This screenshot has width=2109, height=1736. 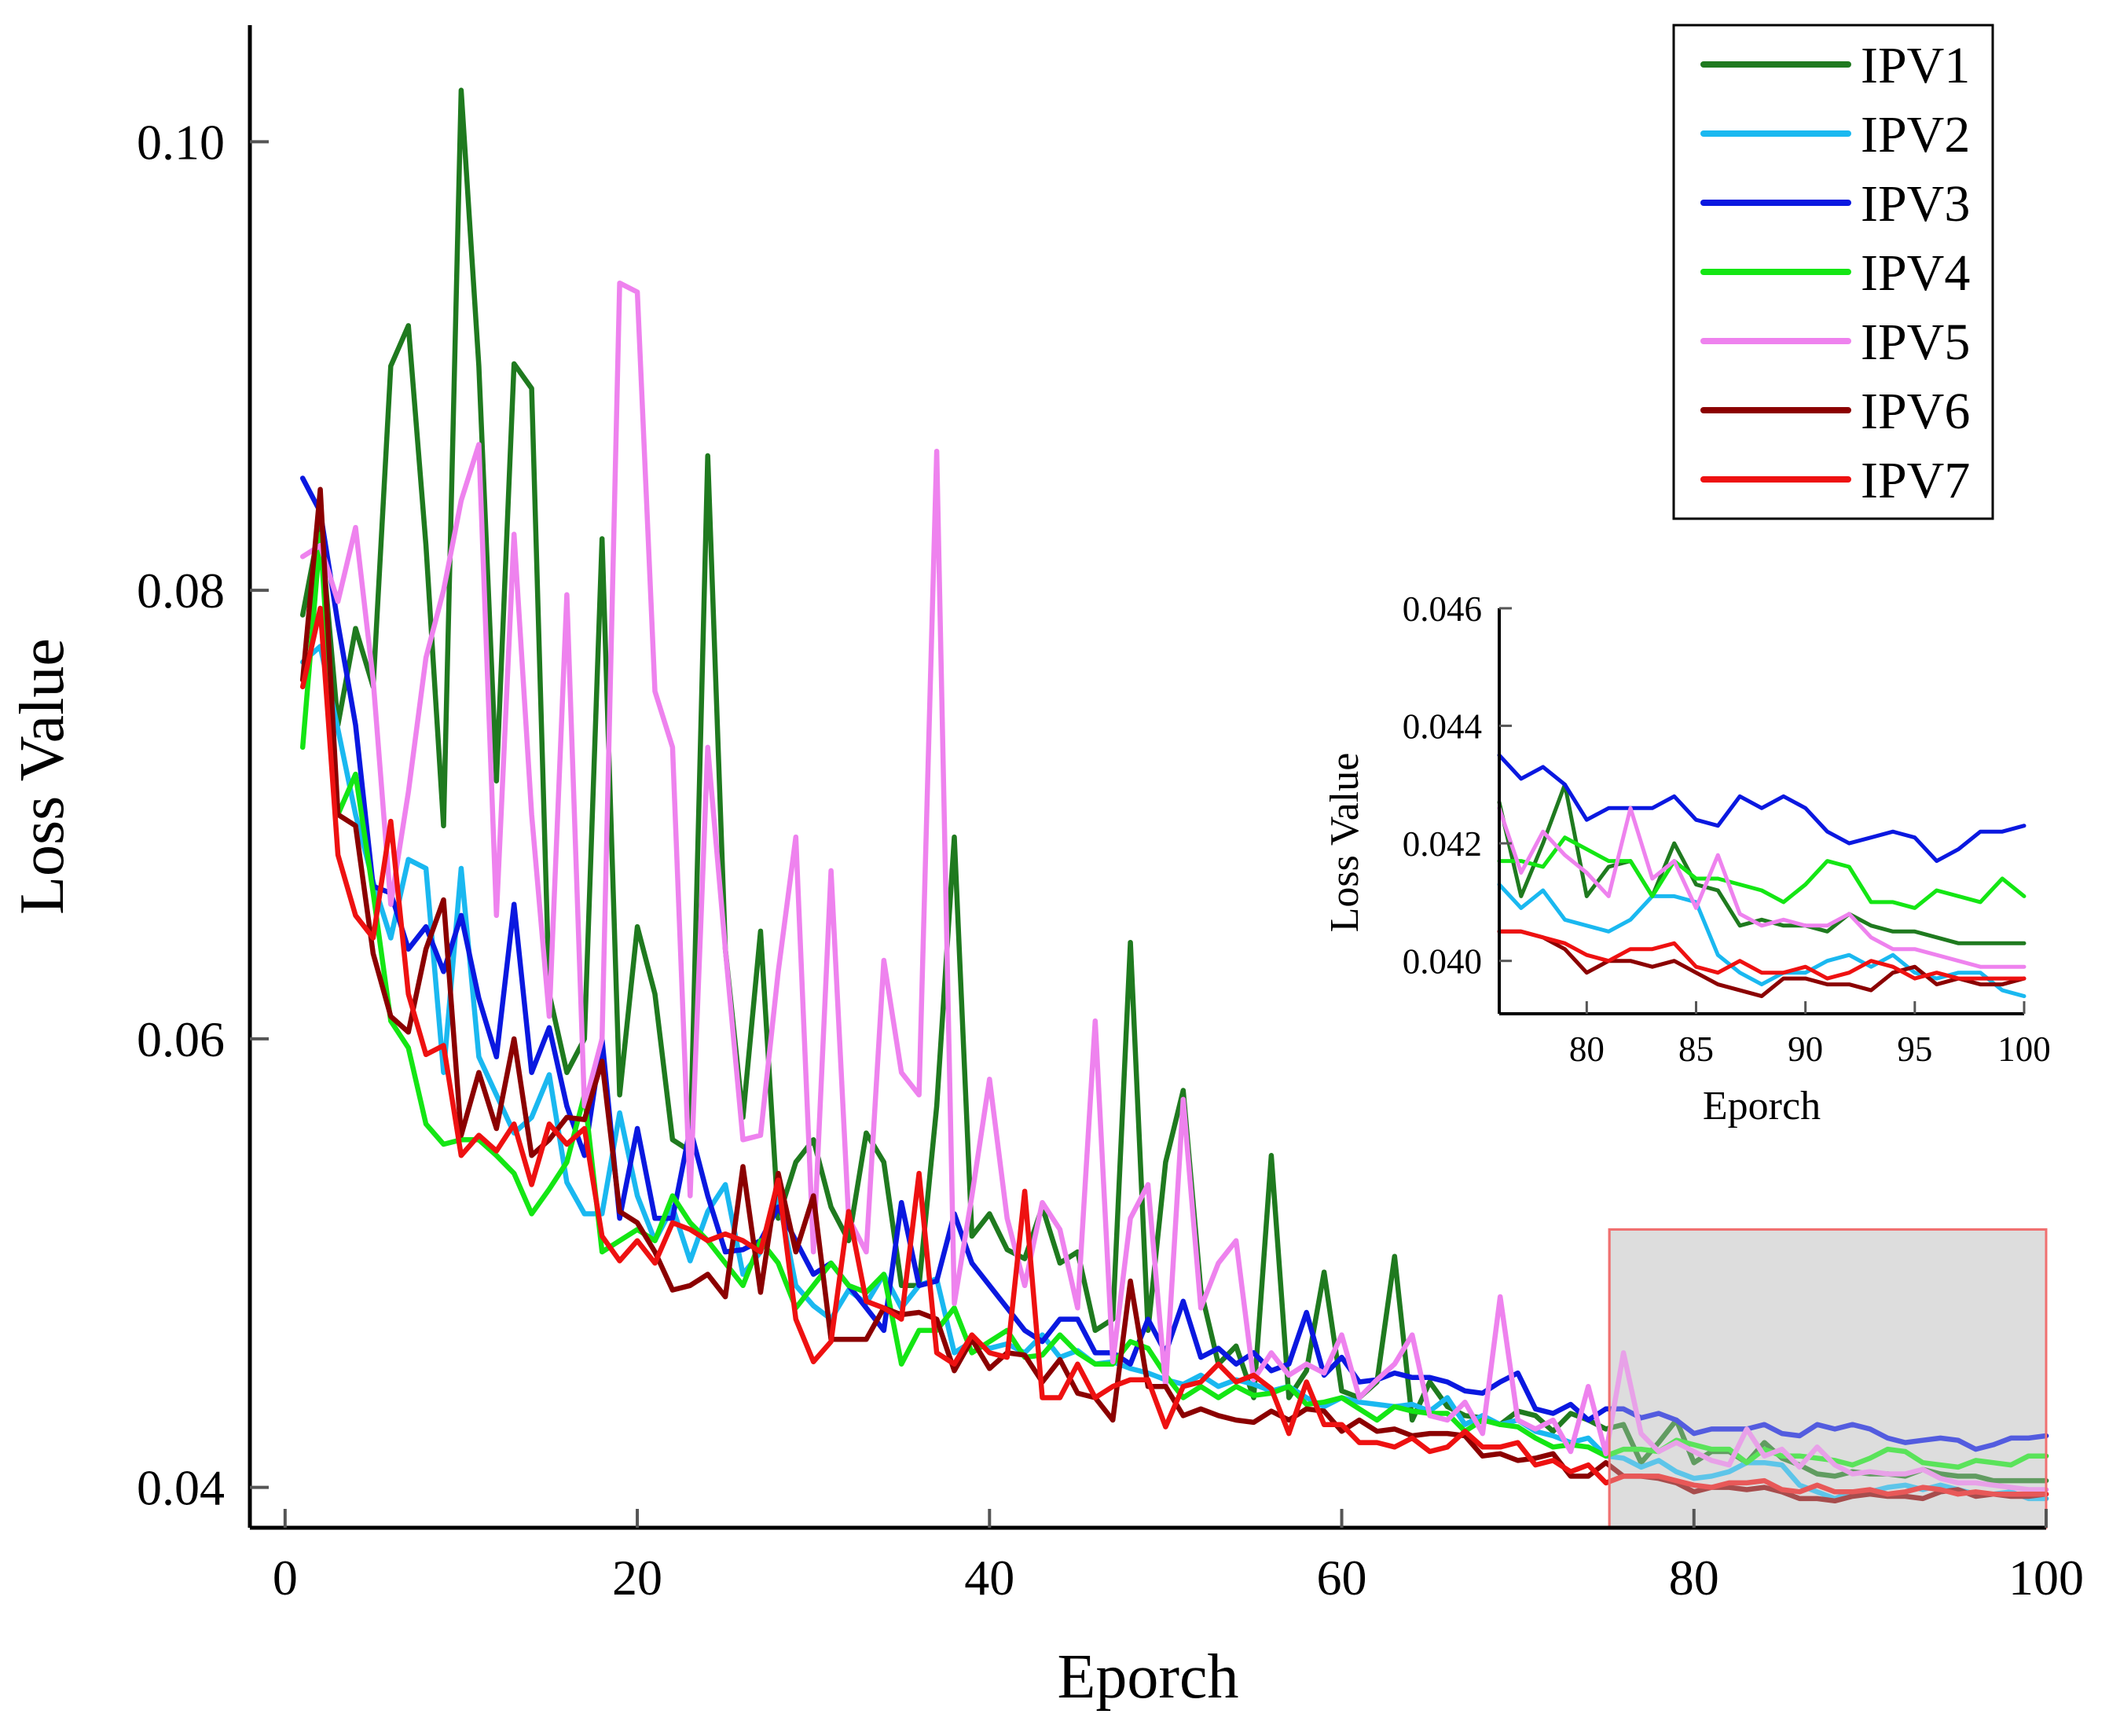 I want to click on inset-series-line-ipv3, so click(x=1761, y=808).